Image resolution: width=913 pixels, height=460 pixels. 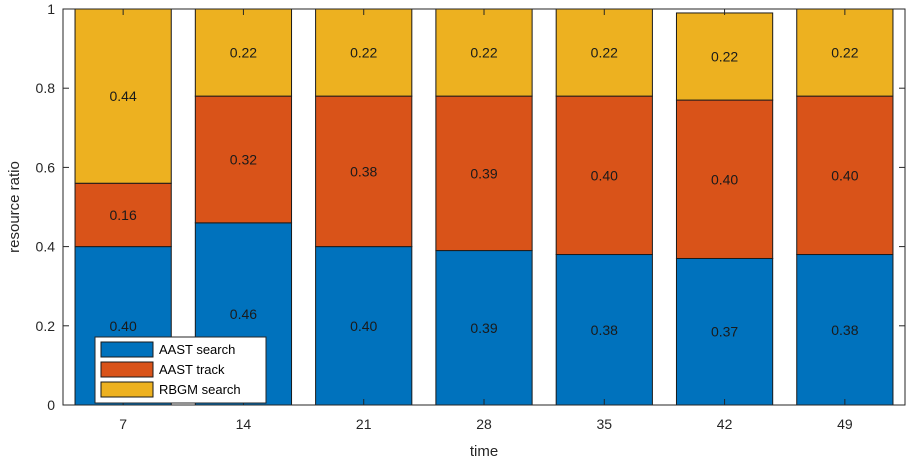 What do you see at coordinates (46, 247) in the screenshot?
I see `y-tick-label: 0.4` at bounding box center [46, 247].